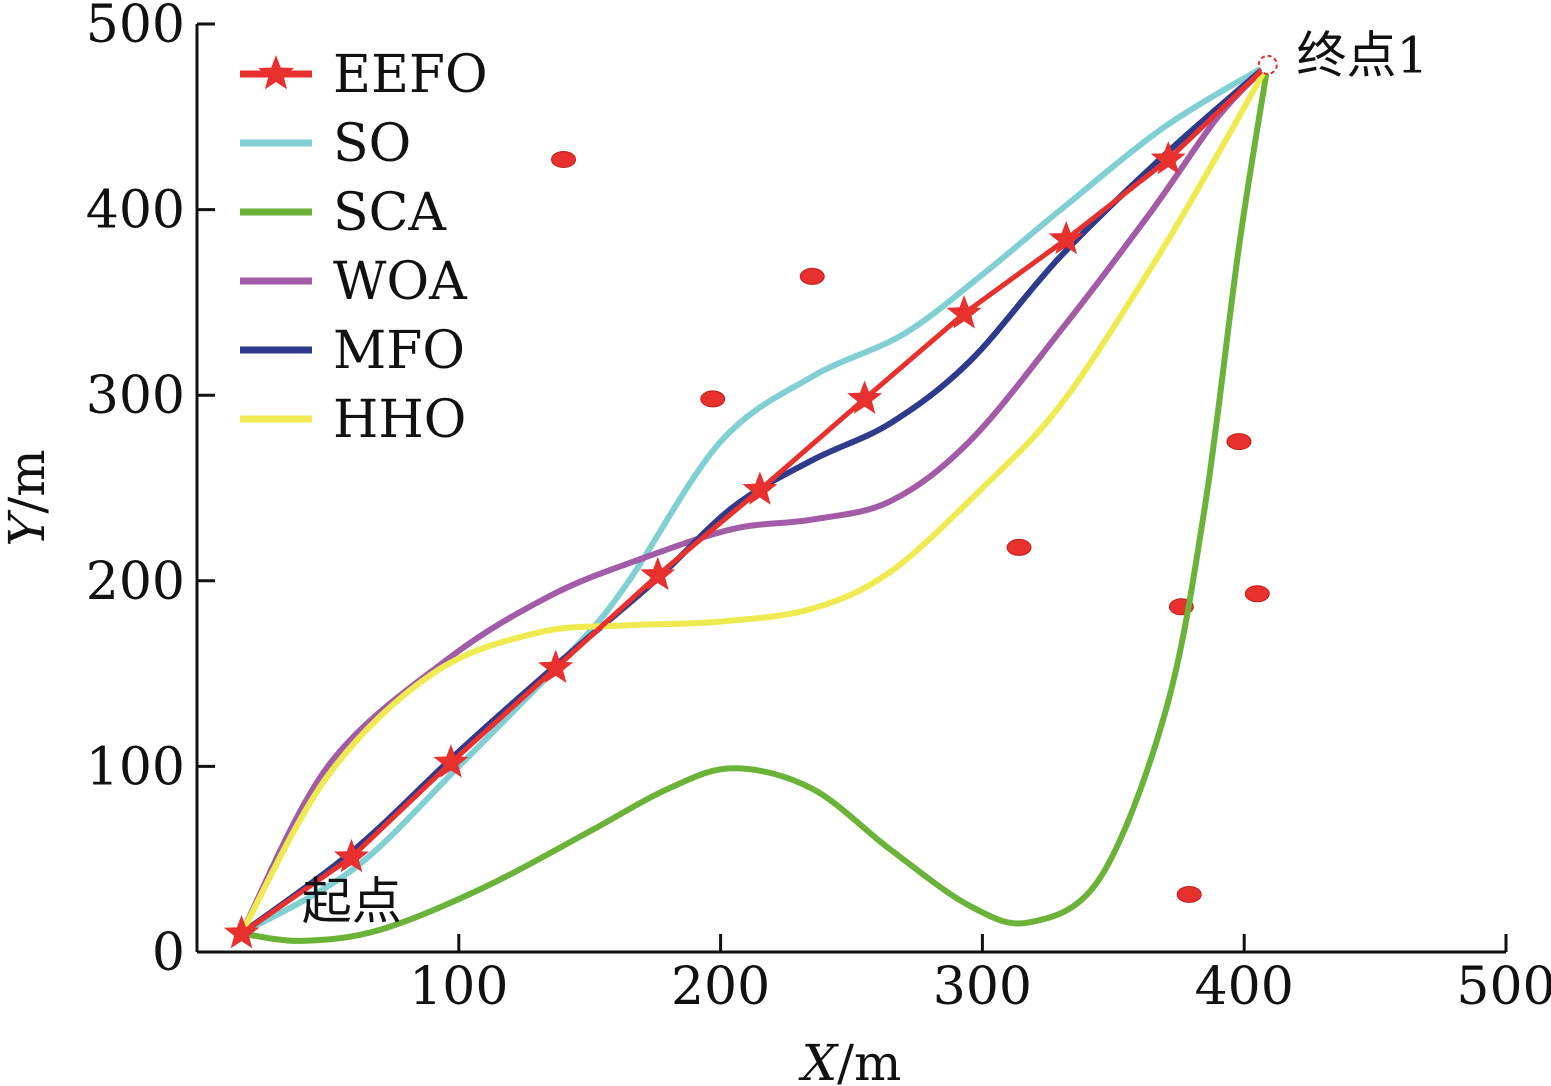 This screenshot has height=1086, width=1551. Describe the element at coordinates (390, 213) in the screenshot. I see `legend-label-sca: SCA` at that location.